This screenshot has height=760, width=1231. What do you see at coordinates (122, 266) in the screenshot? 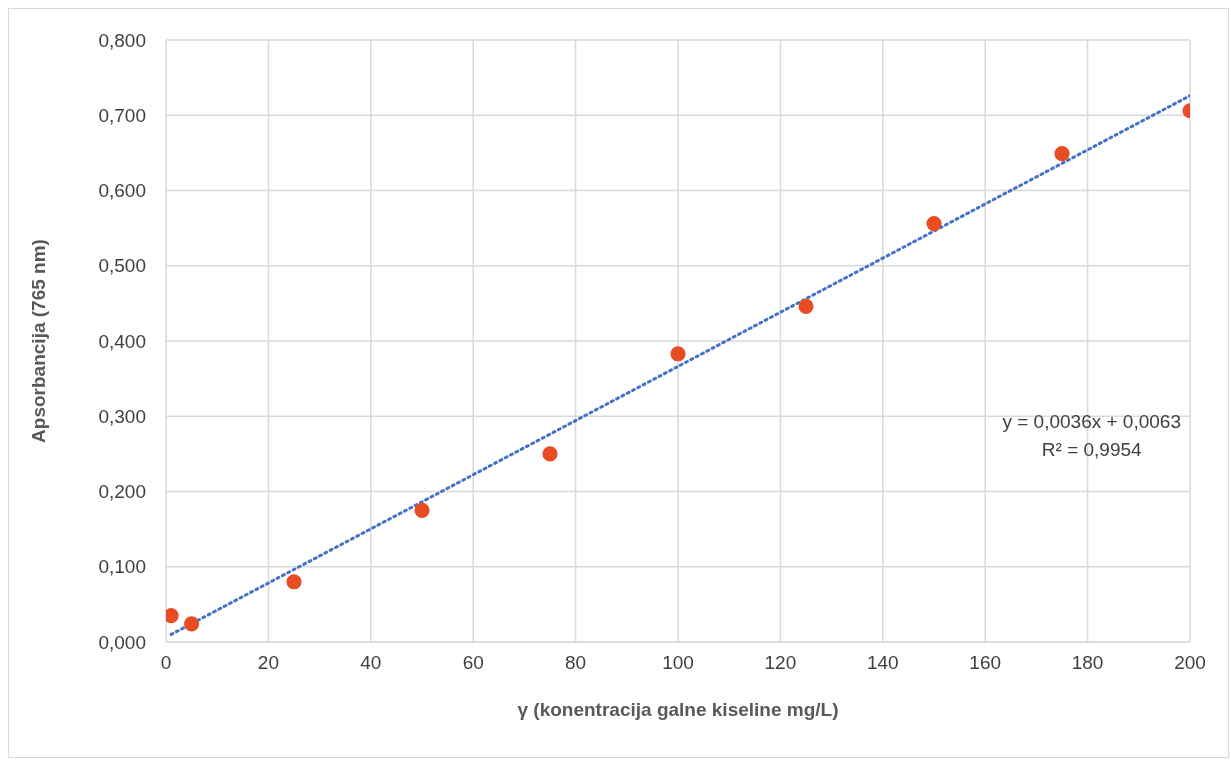
I see `y-tick-label: 0,500` at bounding box center [122, 266].